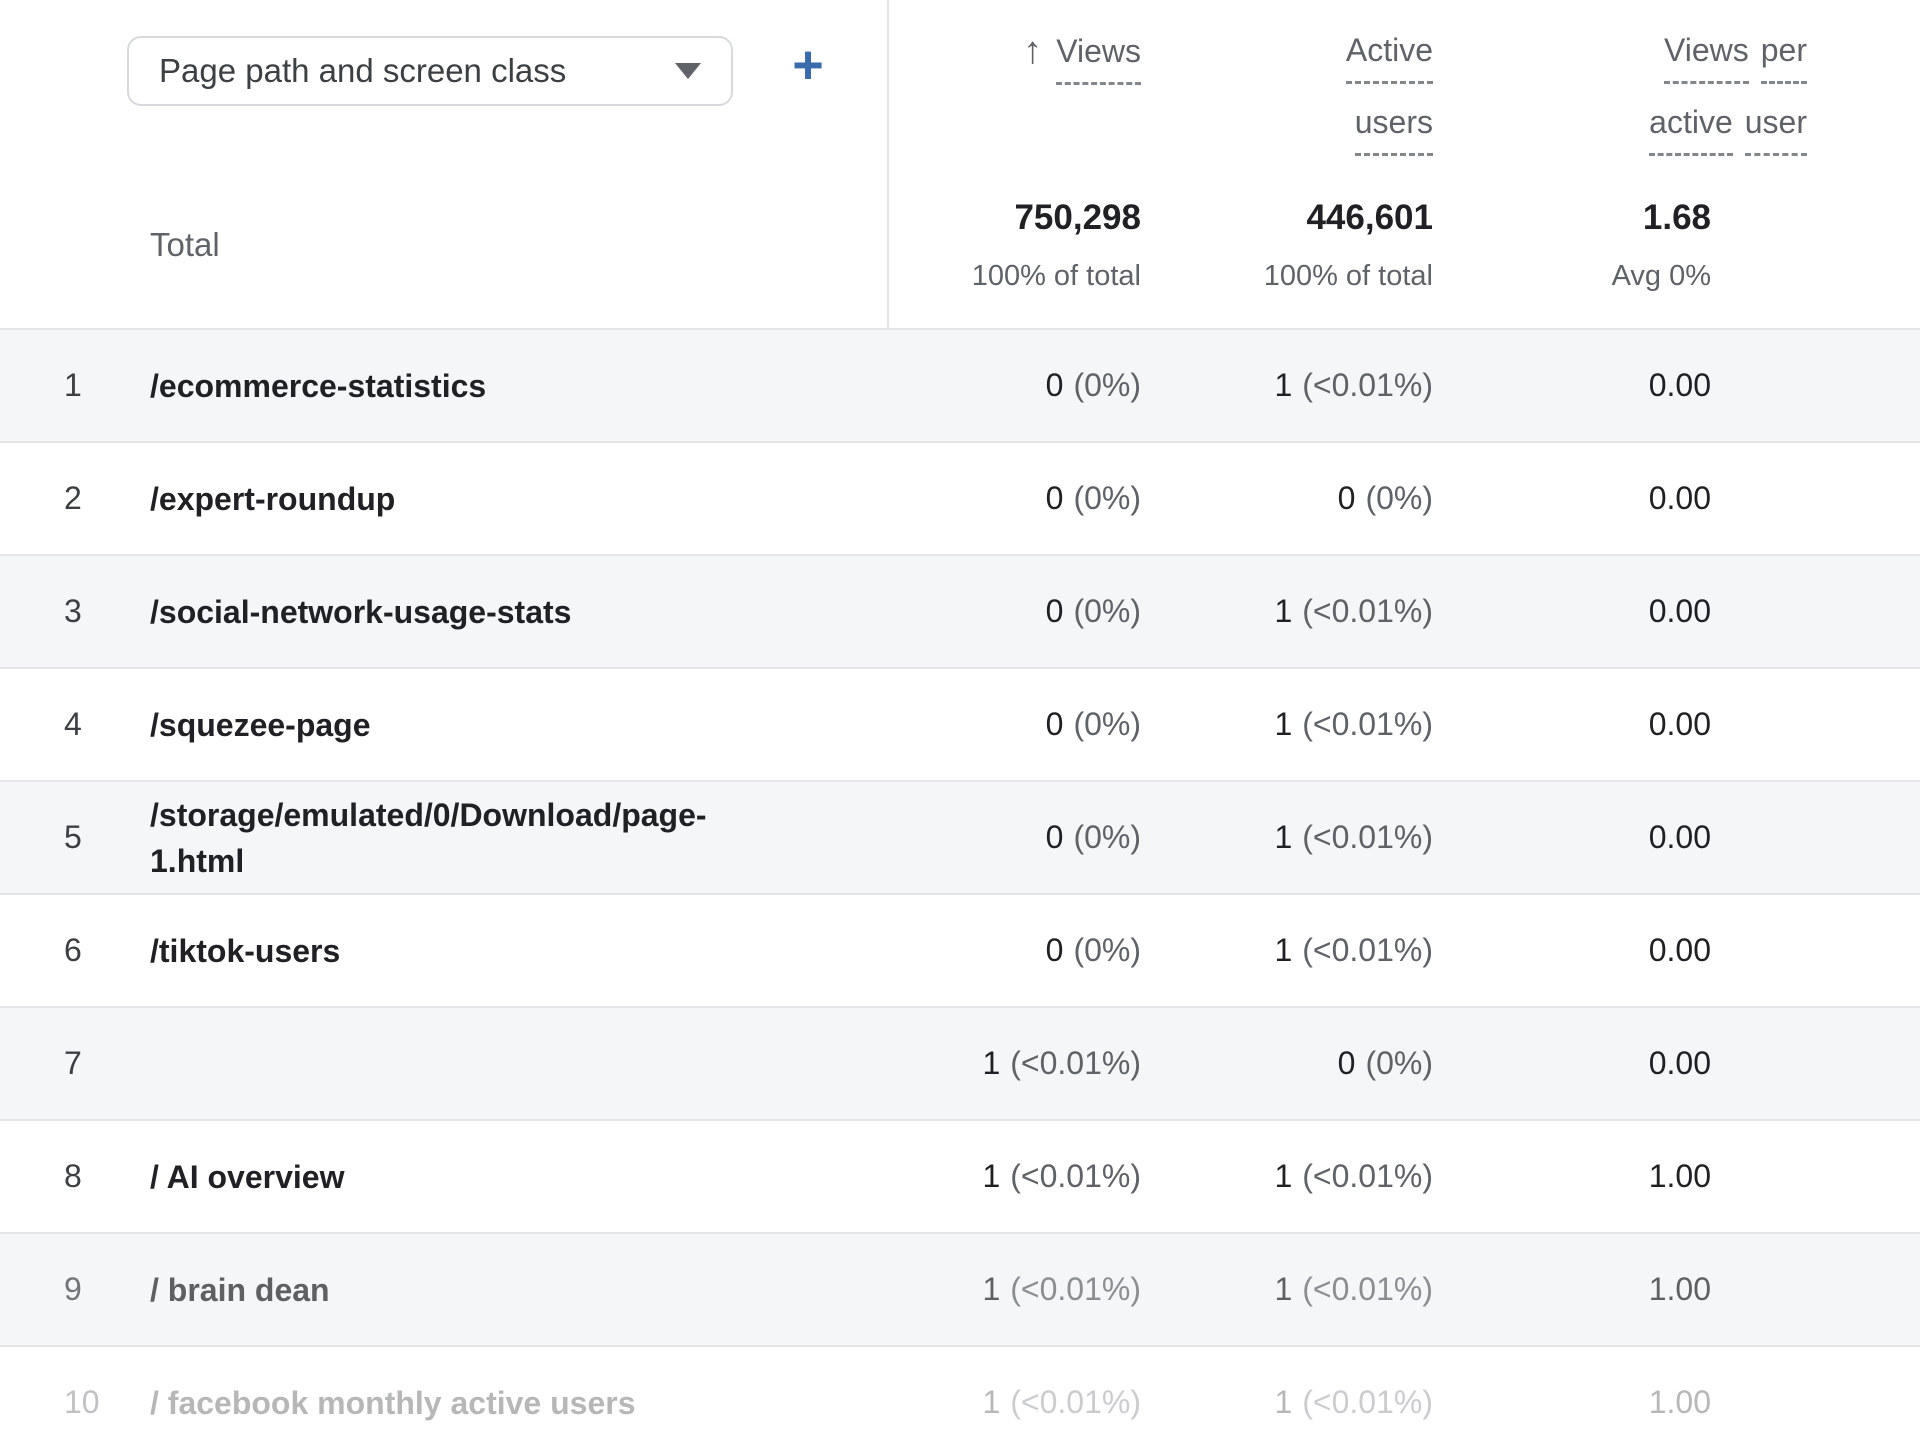  I want to click on table-row: 4 /squezee-page 0 (0%) 1 (<0.01%) 0.00, so click(960, 723).